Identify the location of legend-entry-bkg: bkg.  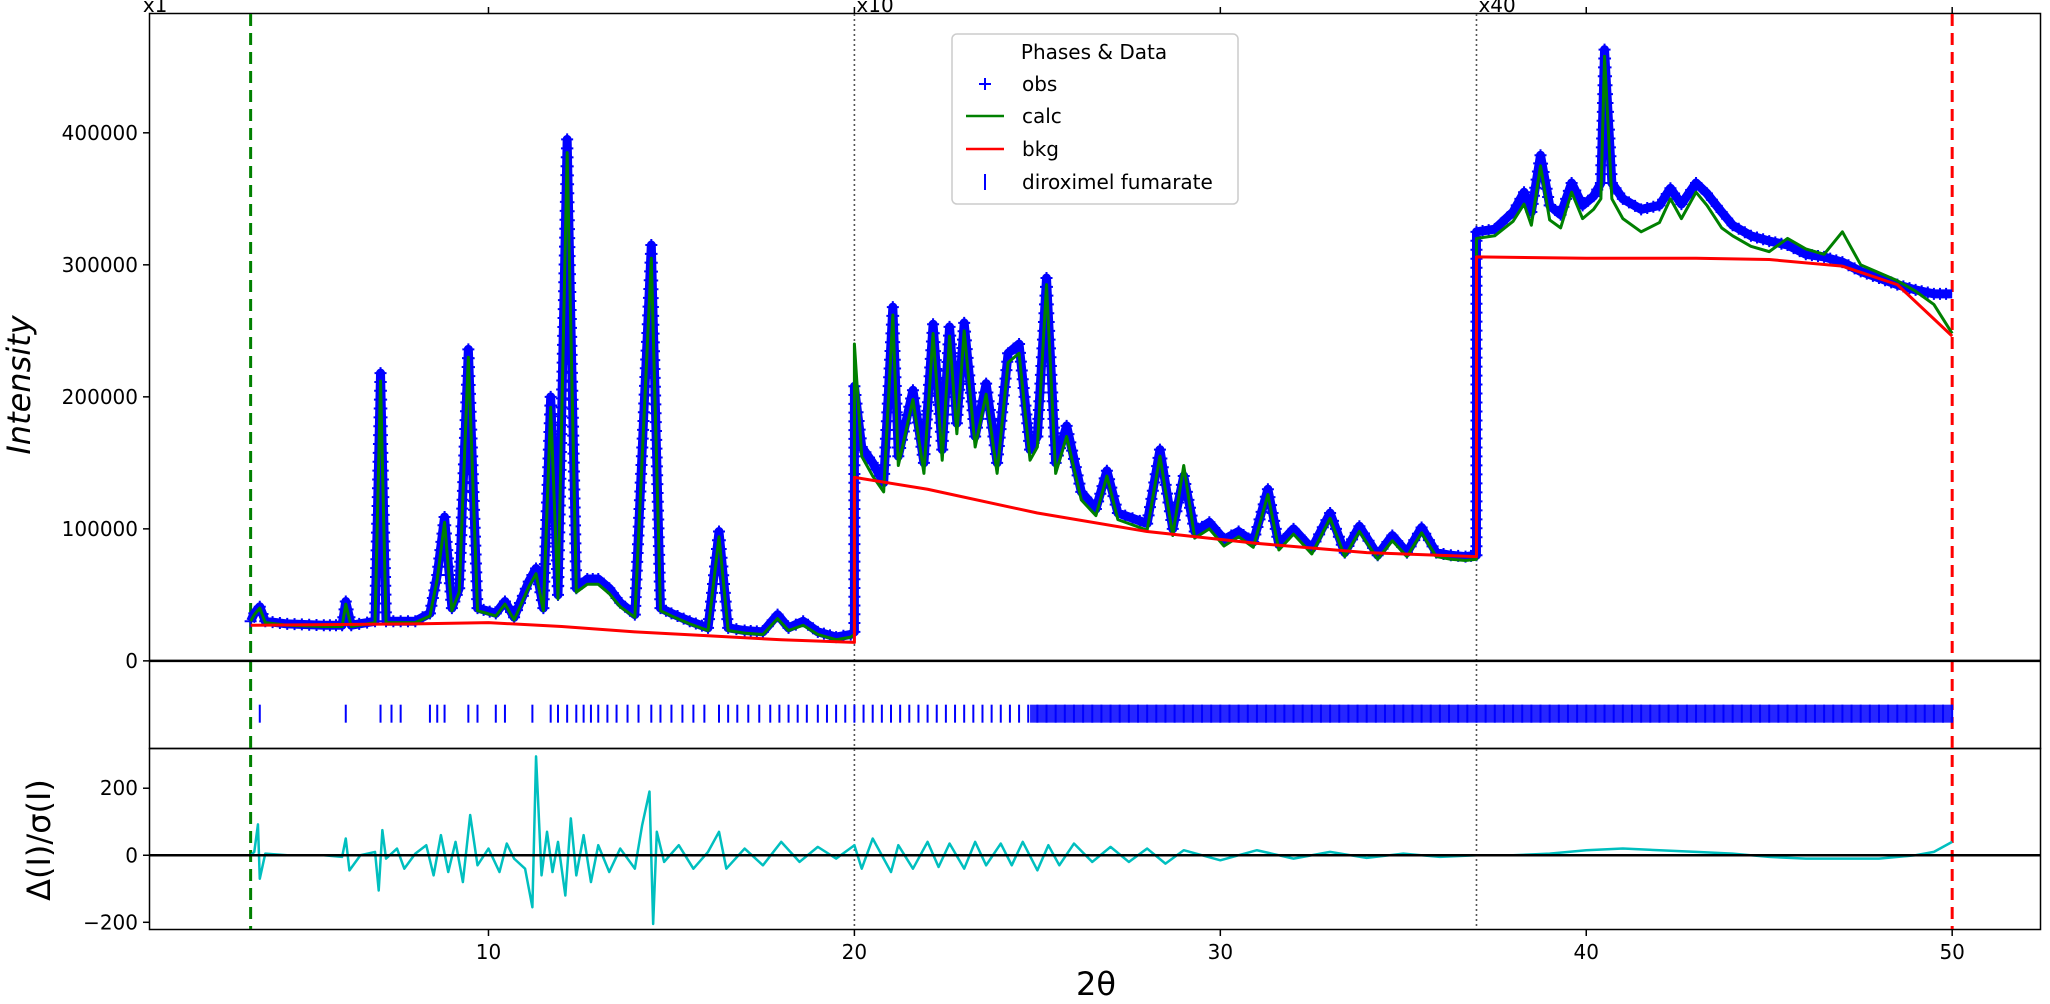
(1012, 149).